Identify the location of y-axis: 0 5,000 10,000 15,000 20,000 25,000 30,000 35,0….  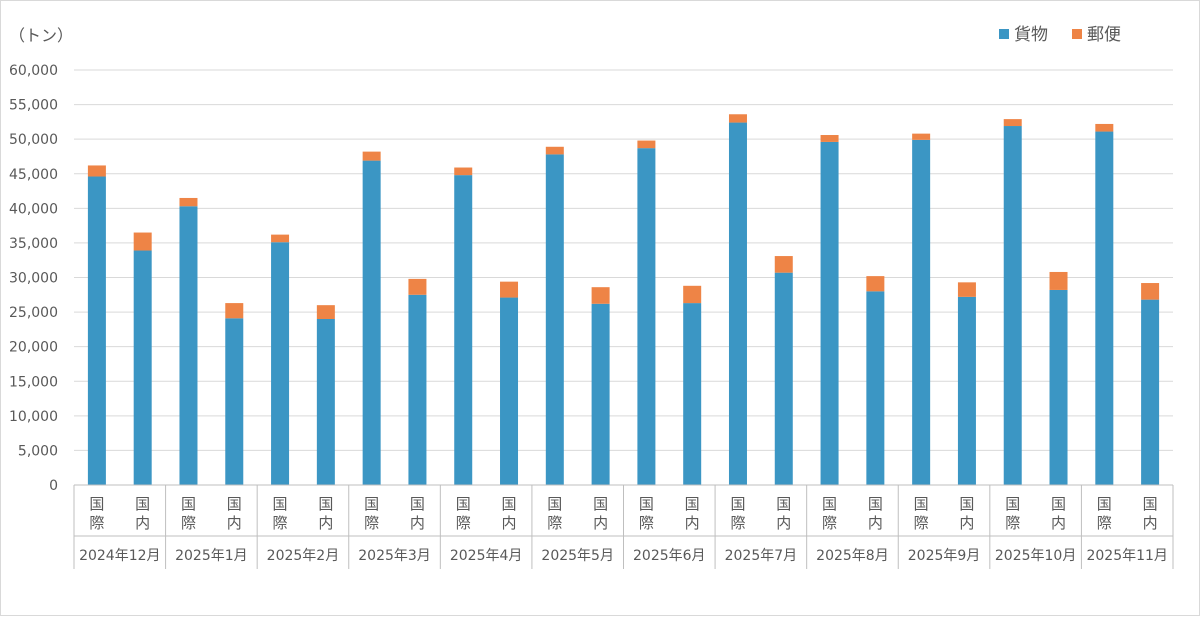
(33, 278).